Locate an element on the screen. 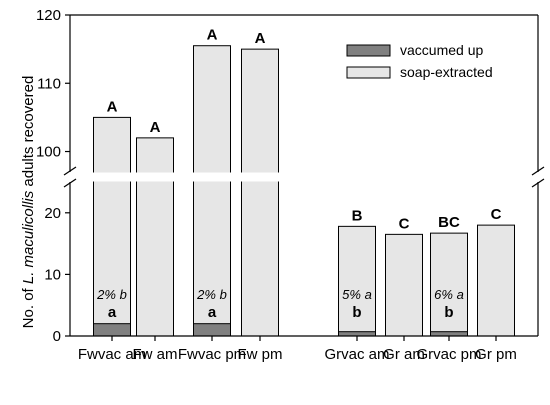  y-tick-label: 110 is located at coordinates (49, 83).